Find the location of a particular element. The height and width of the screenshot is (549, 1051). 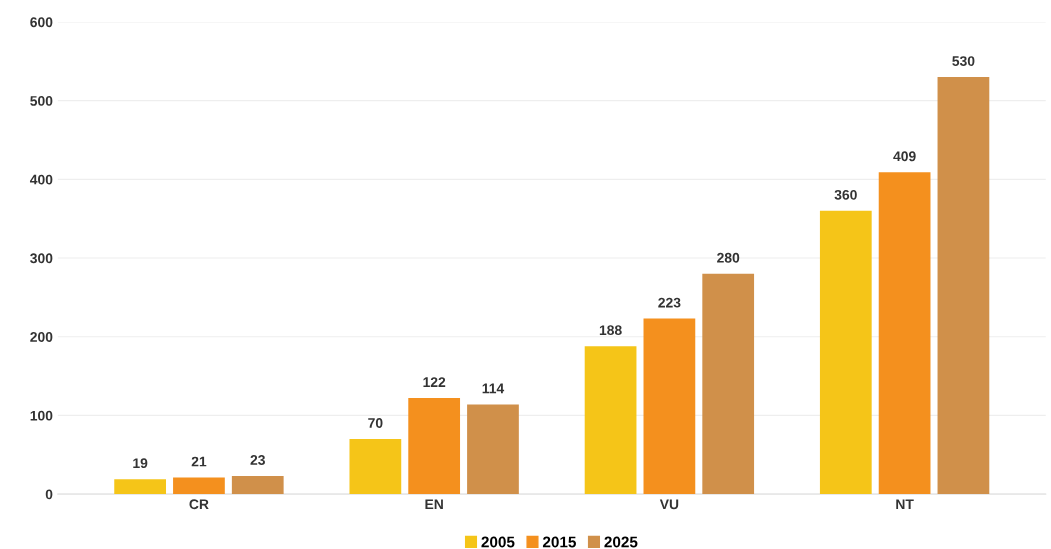

data-label: 114 is located at coordinates (493, 388).